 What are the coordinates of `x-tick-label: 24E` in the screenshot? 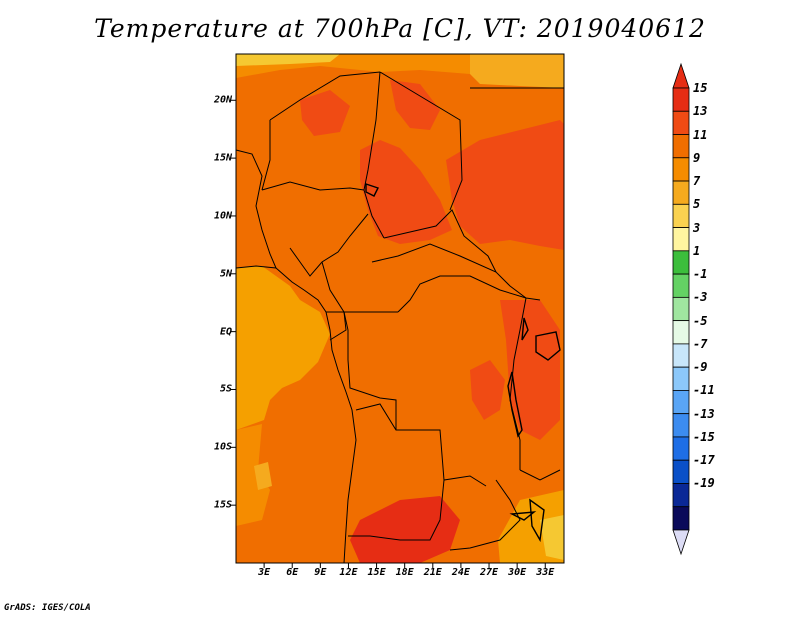 It's located at (460, 572).